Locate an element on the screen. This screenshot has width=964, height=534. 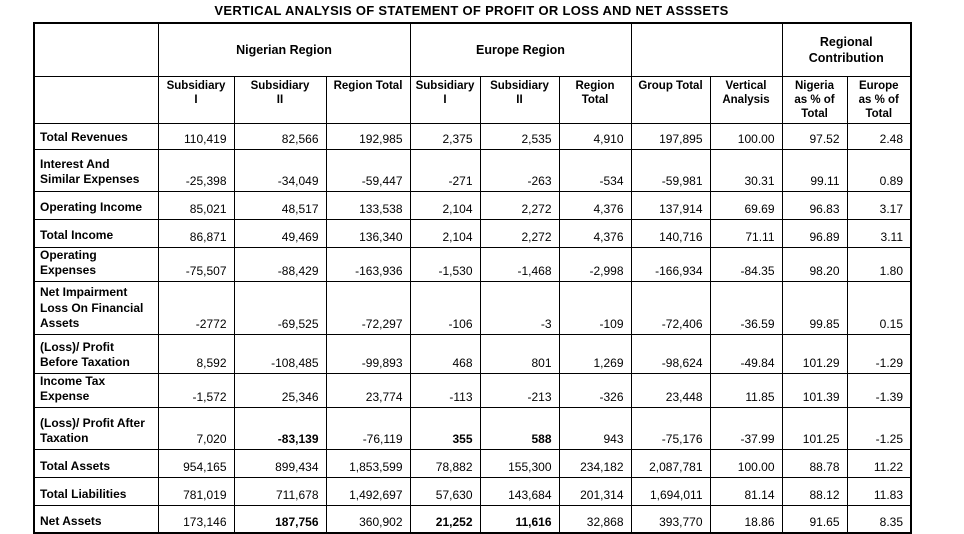
value-cell: 3.11 is located at coordinates (879, 233).